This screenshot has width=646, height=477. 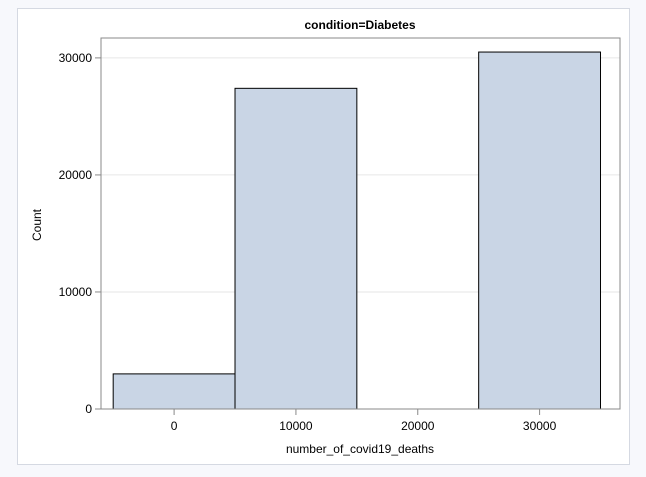 What do you see at coordinates (174, 426) in the screenshot?
I see `x-tick-label: 0` at bounding box center [174, 426].